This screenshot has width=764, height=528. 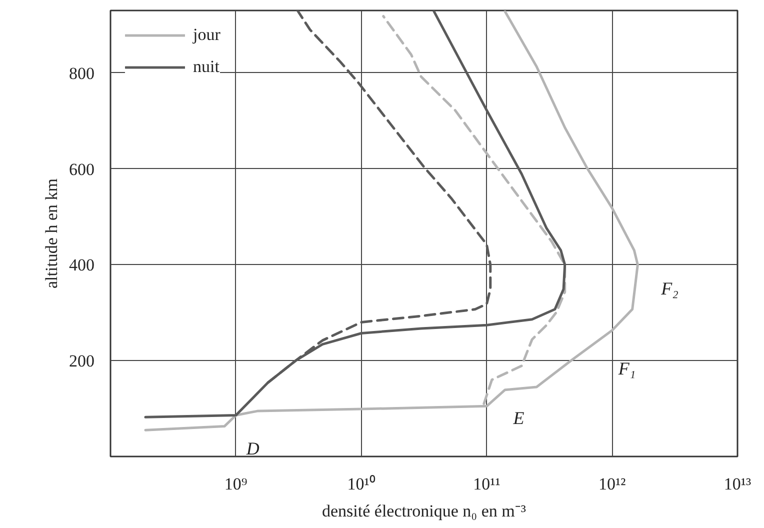 What do you see at coordinates (206, 67) in the screenshot?
I see `legend-label: nuit` at bounding box center [206, 67].